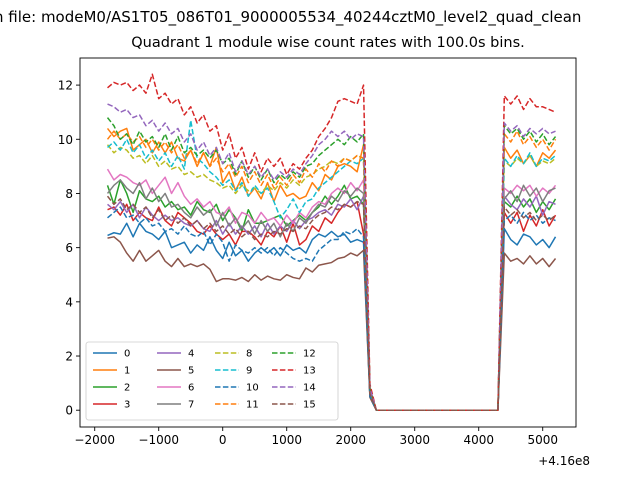  I want to click on legend-label-14: 14, so click(309, 388).